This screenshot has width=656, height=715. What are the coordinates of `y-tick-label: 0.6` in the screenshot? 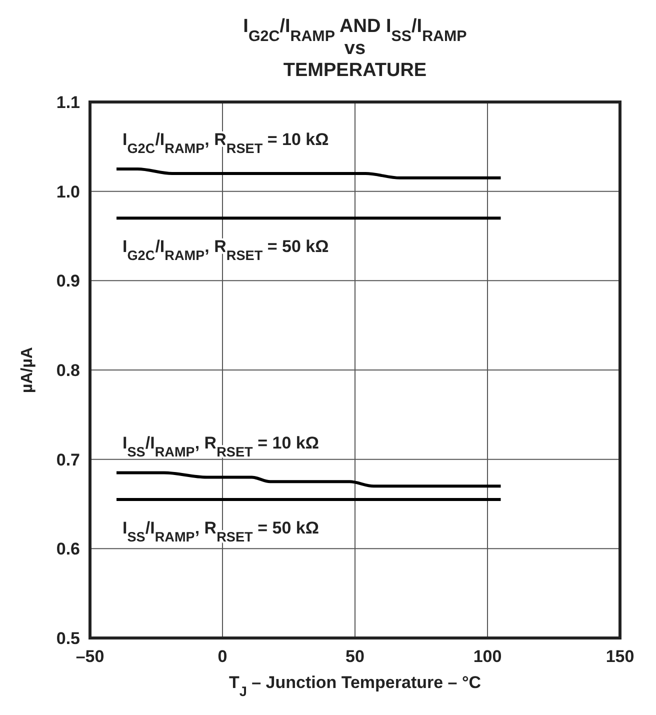 It's located at (68, 549).